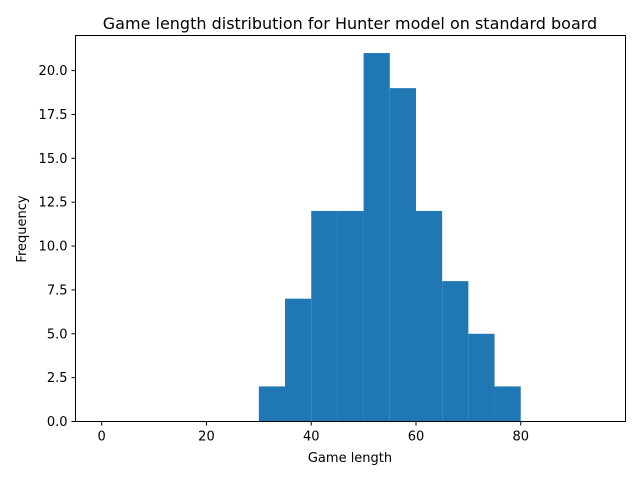  I want to click on y-tick-label: 0.0, so click(57, 422).